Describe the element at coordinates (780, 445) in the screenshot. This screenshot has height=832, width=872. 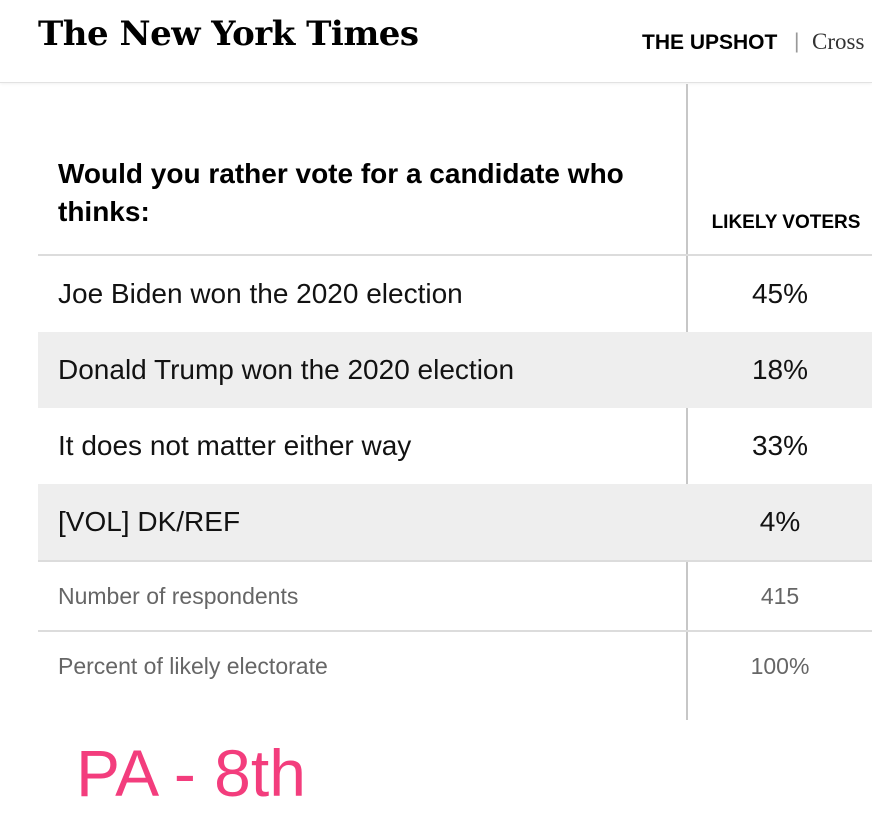
I see `row-value: 33%` at that location.